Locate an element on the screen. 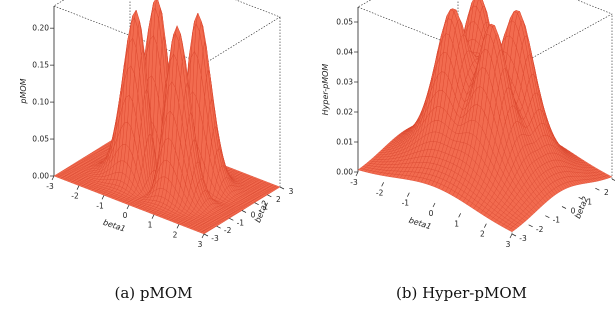 This screenshot has height=333, width=615. z-tick-label: 0.10 is located at coordinates (40, 102).